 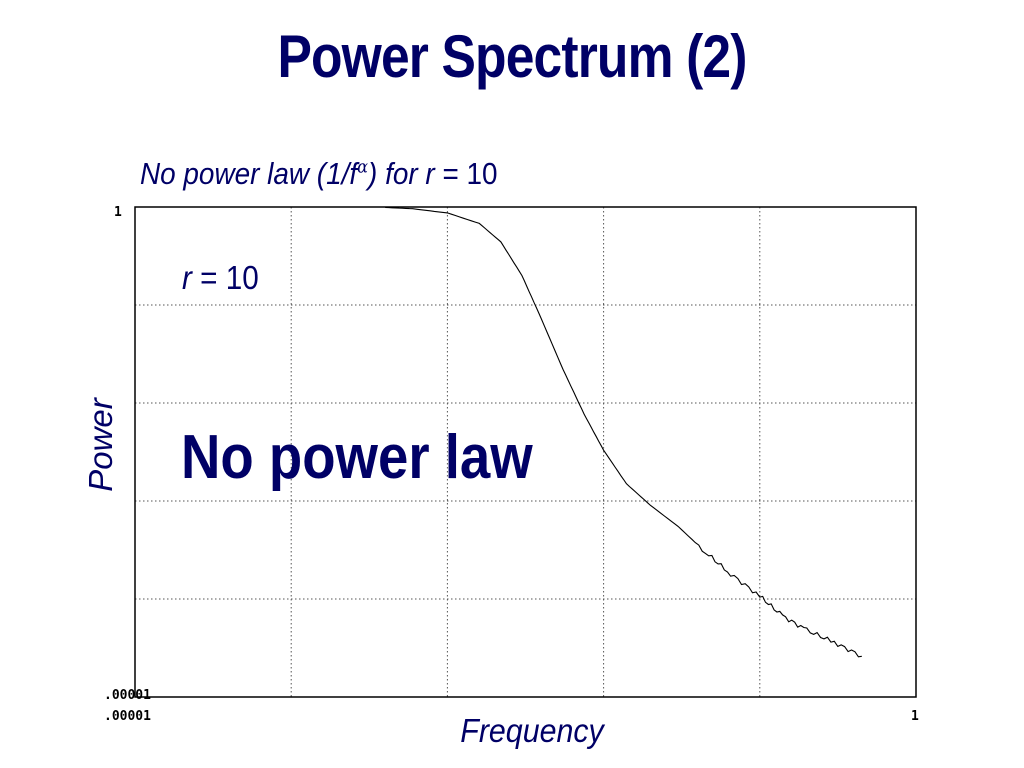 I want to click on r-annotation: r = 10, so click(x=220, y=278).